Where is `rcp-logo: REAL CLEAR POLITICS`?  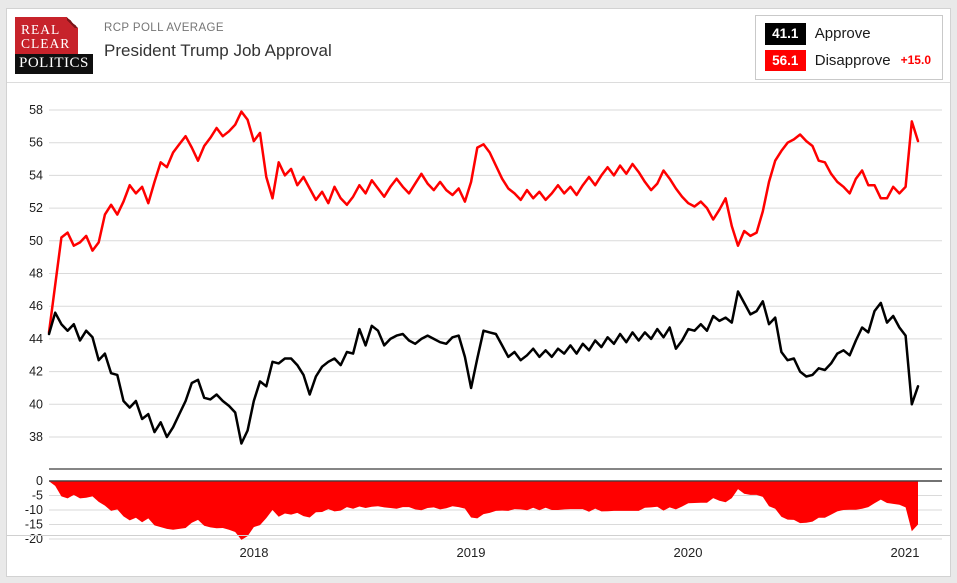 rcp-logo: REAL CLEAR POLITICS is located at coordinates (55, 45).